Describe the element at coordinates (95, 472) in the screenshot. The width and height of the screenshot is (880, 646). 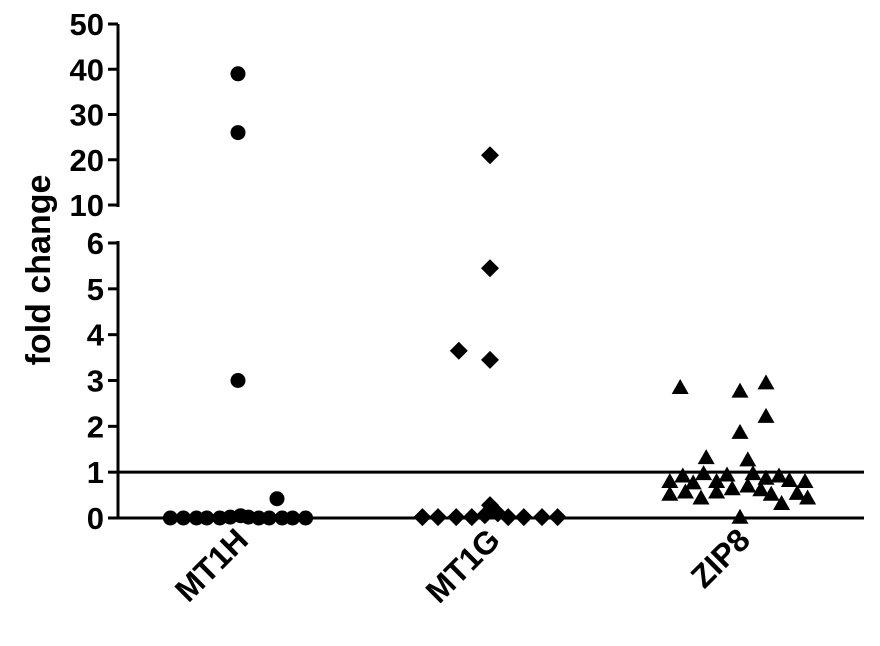
I see `y-tick-label: 1` at that location.